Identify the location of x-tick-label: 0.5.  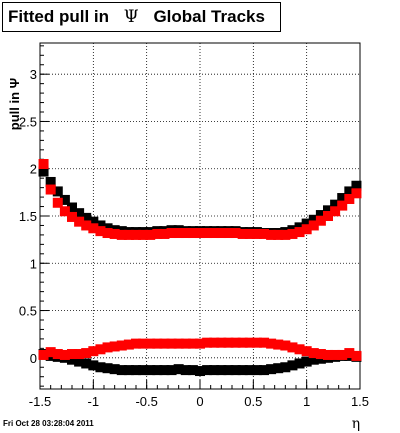
(253, 401).